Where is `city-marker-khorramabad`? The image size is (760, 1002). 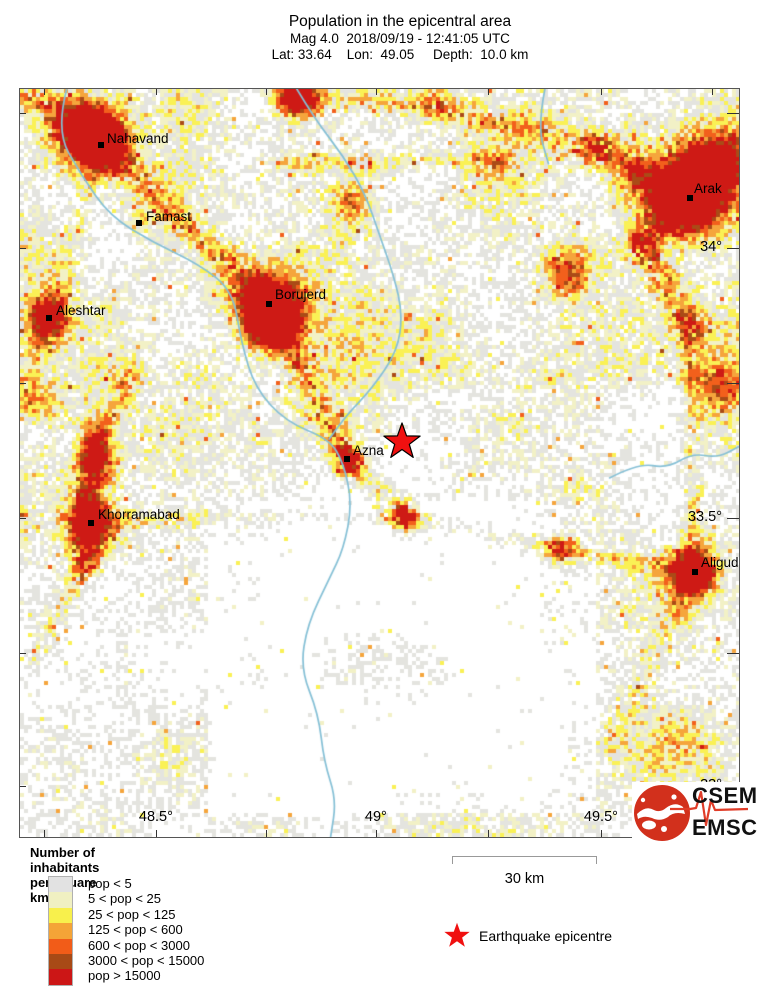
city-marker-khorramabad is located at coordinates (91, 523).